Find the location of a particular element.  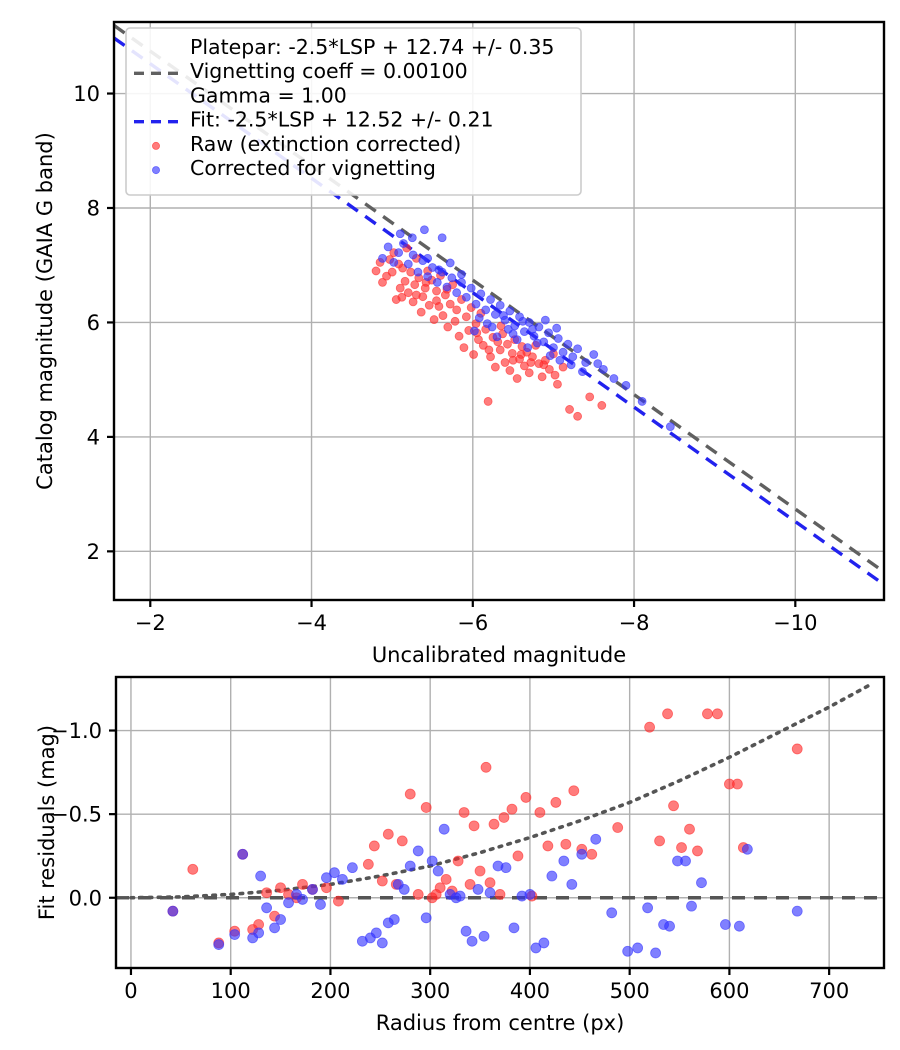

tick-label-y: −1.0 is located at coordinates (76, 731).